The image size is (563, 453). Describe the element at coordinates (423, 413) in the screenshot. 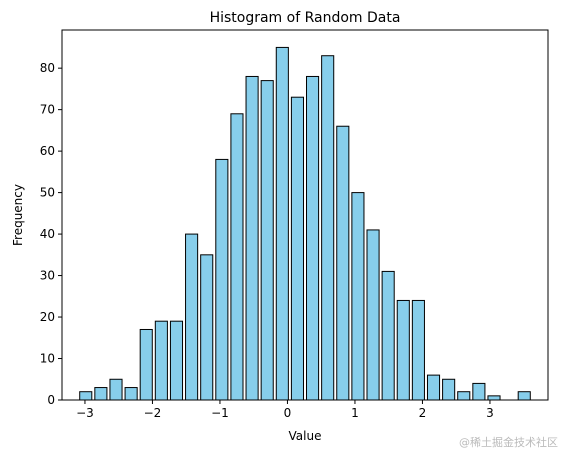

I see `x-tick-label: 2` at that location.